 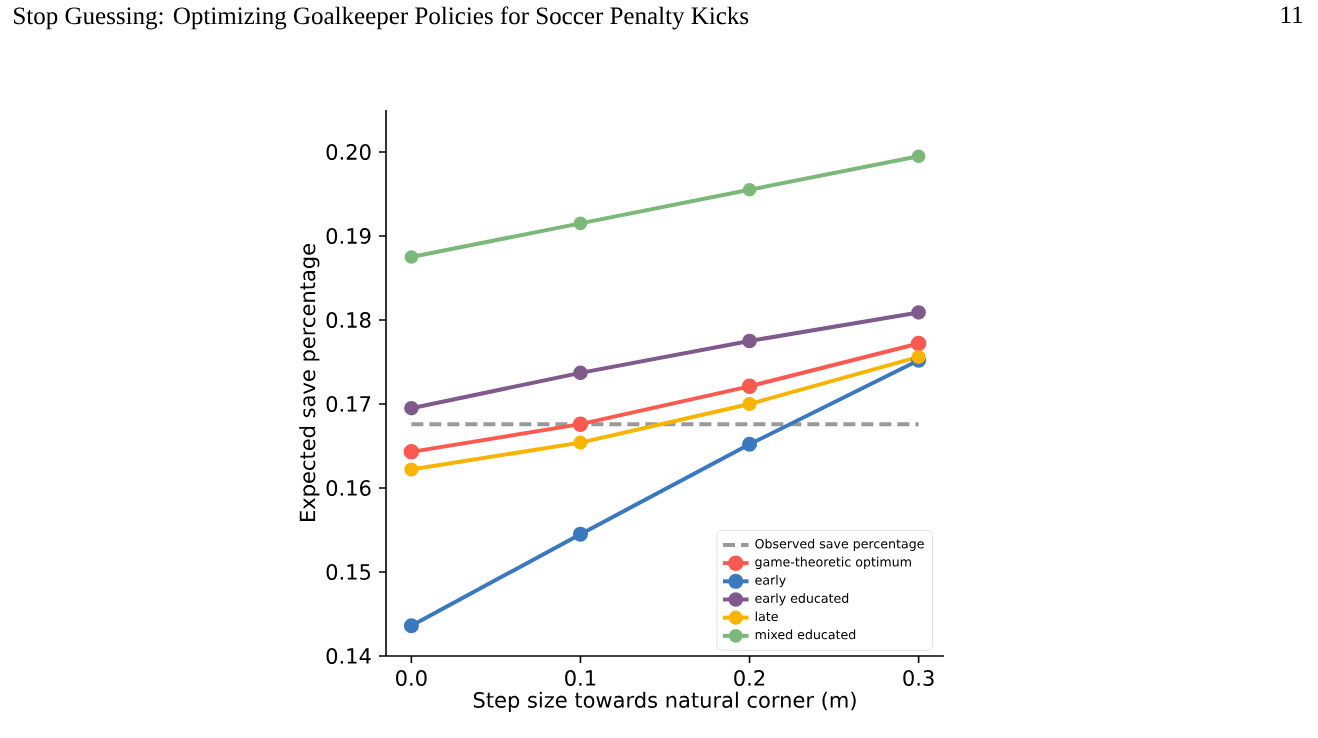 I want to click on y-tick-label: 0.20, so click(x=348, y=152).